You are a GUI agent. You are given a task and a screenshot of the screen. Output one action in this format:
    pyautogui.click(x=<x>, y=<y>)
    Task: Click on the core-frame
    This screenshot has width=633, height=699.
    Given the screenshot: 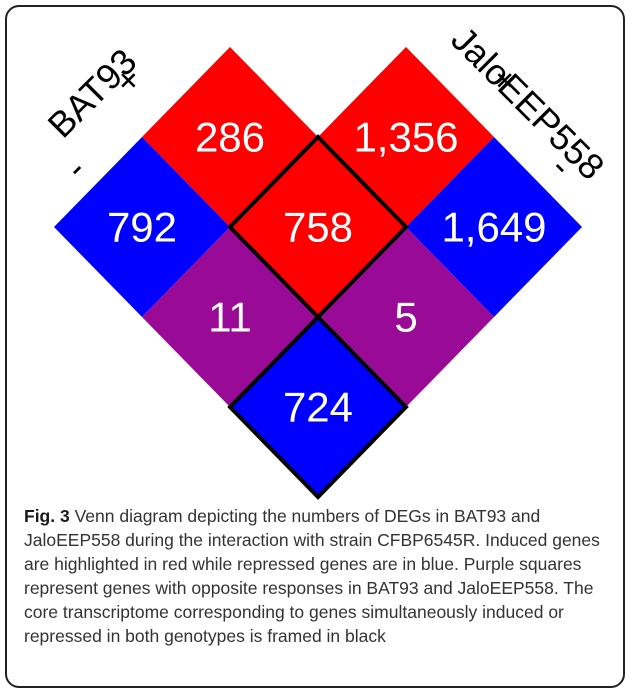 What is the action you would take?
    pyautogui.click(x=318, y=407)
    